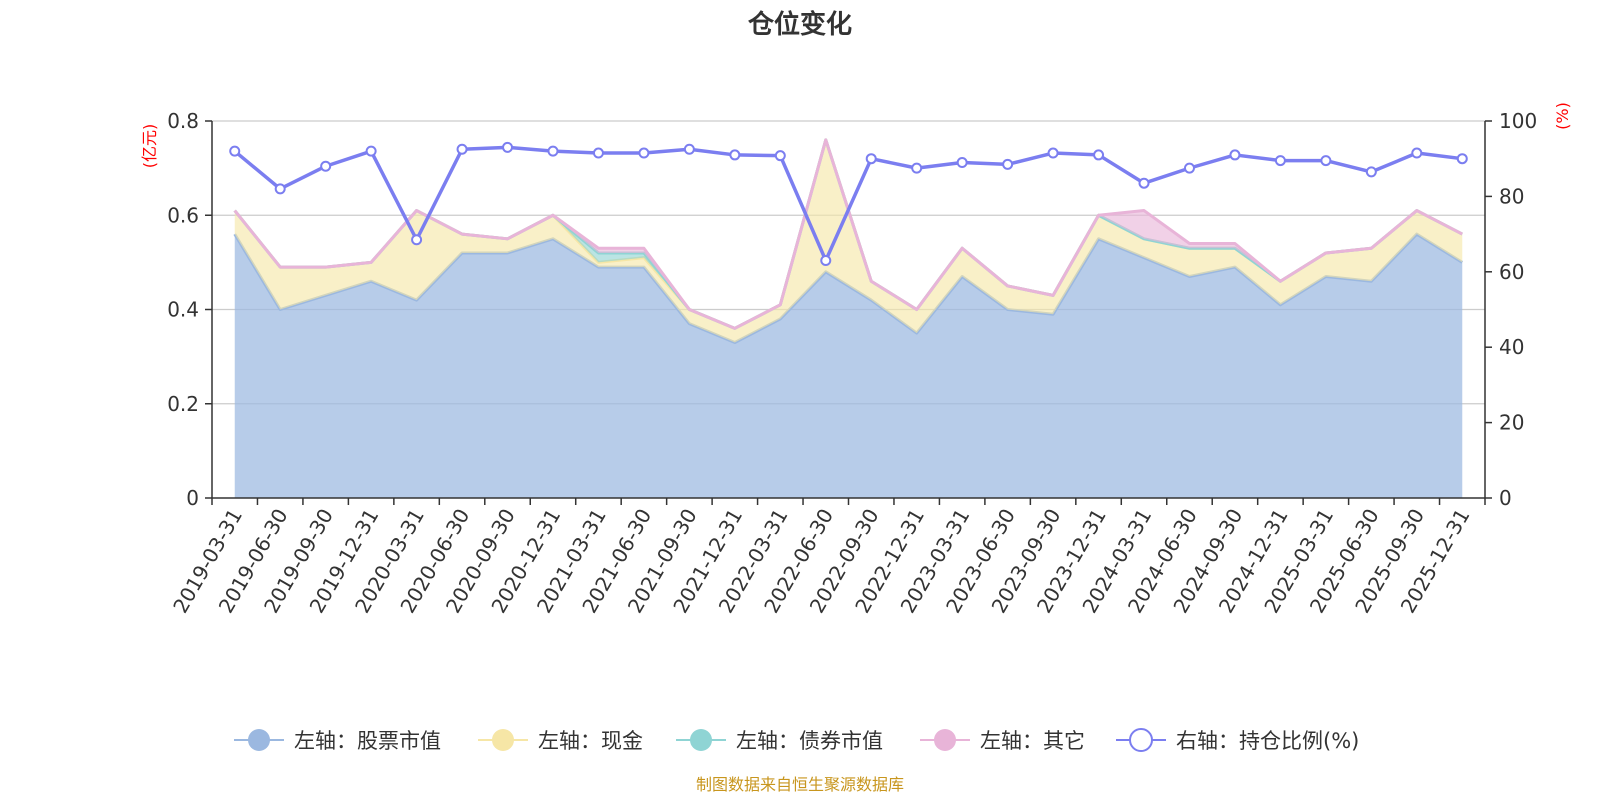 This screenshot has width=1600, height=800. Describe the element at coordinates (1511, 423) in the screenshot. I see `right-tick-label: 20` at that location.